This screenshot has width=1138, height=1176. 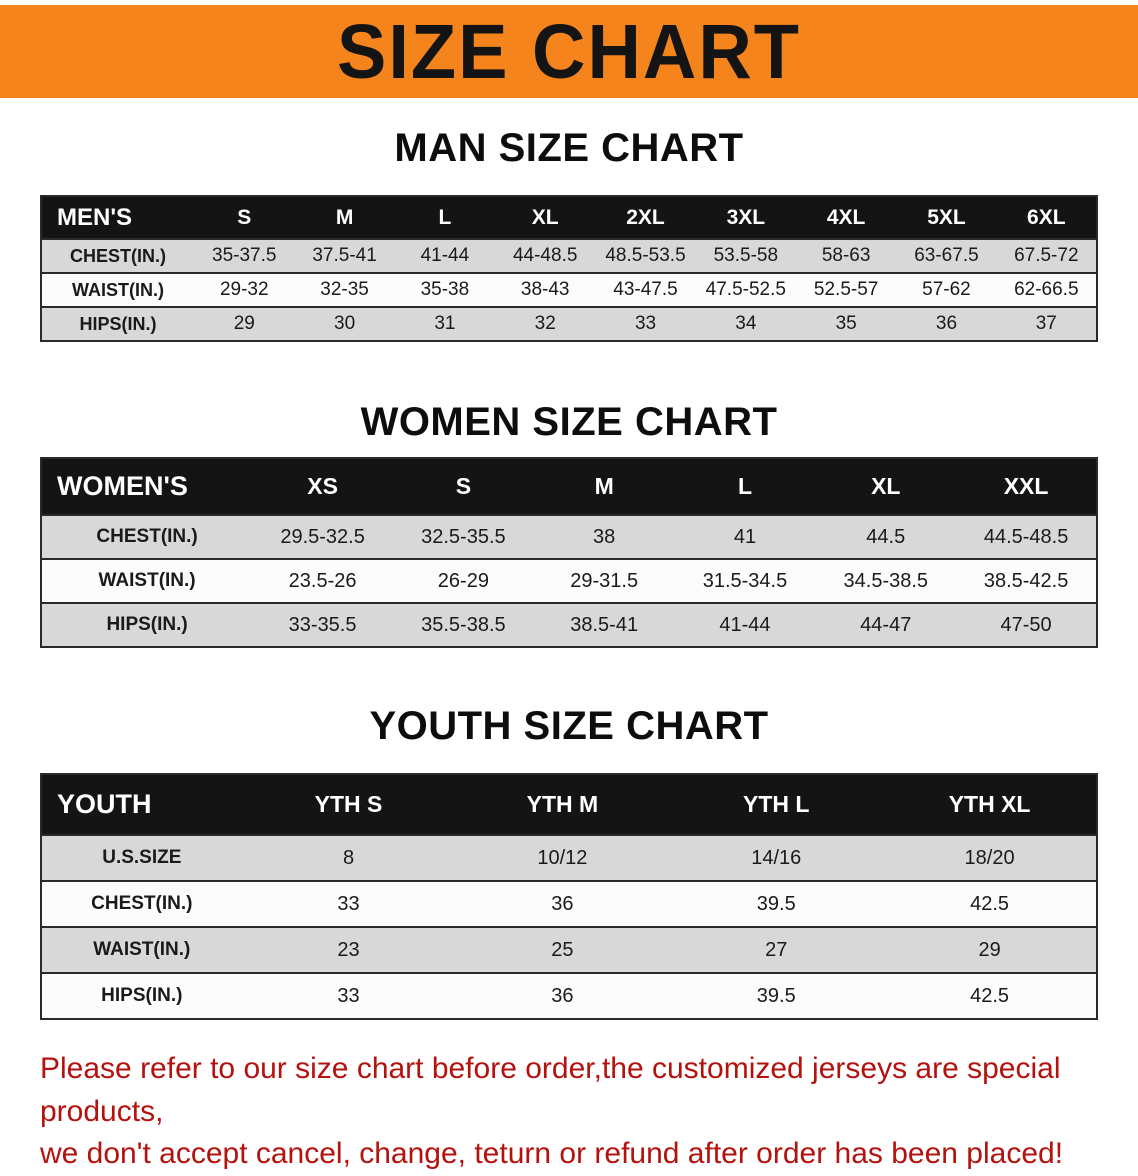 I want to click on value-cell: 26-29, so click(x=463, y=580).